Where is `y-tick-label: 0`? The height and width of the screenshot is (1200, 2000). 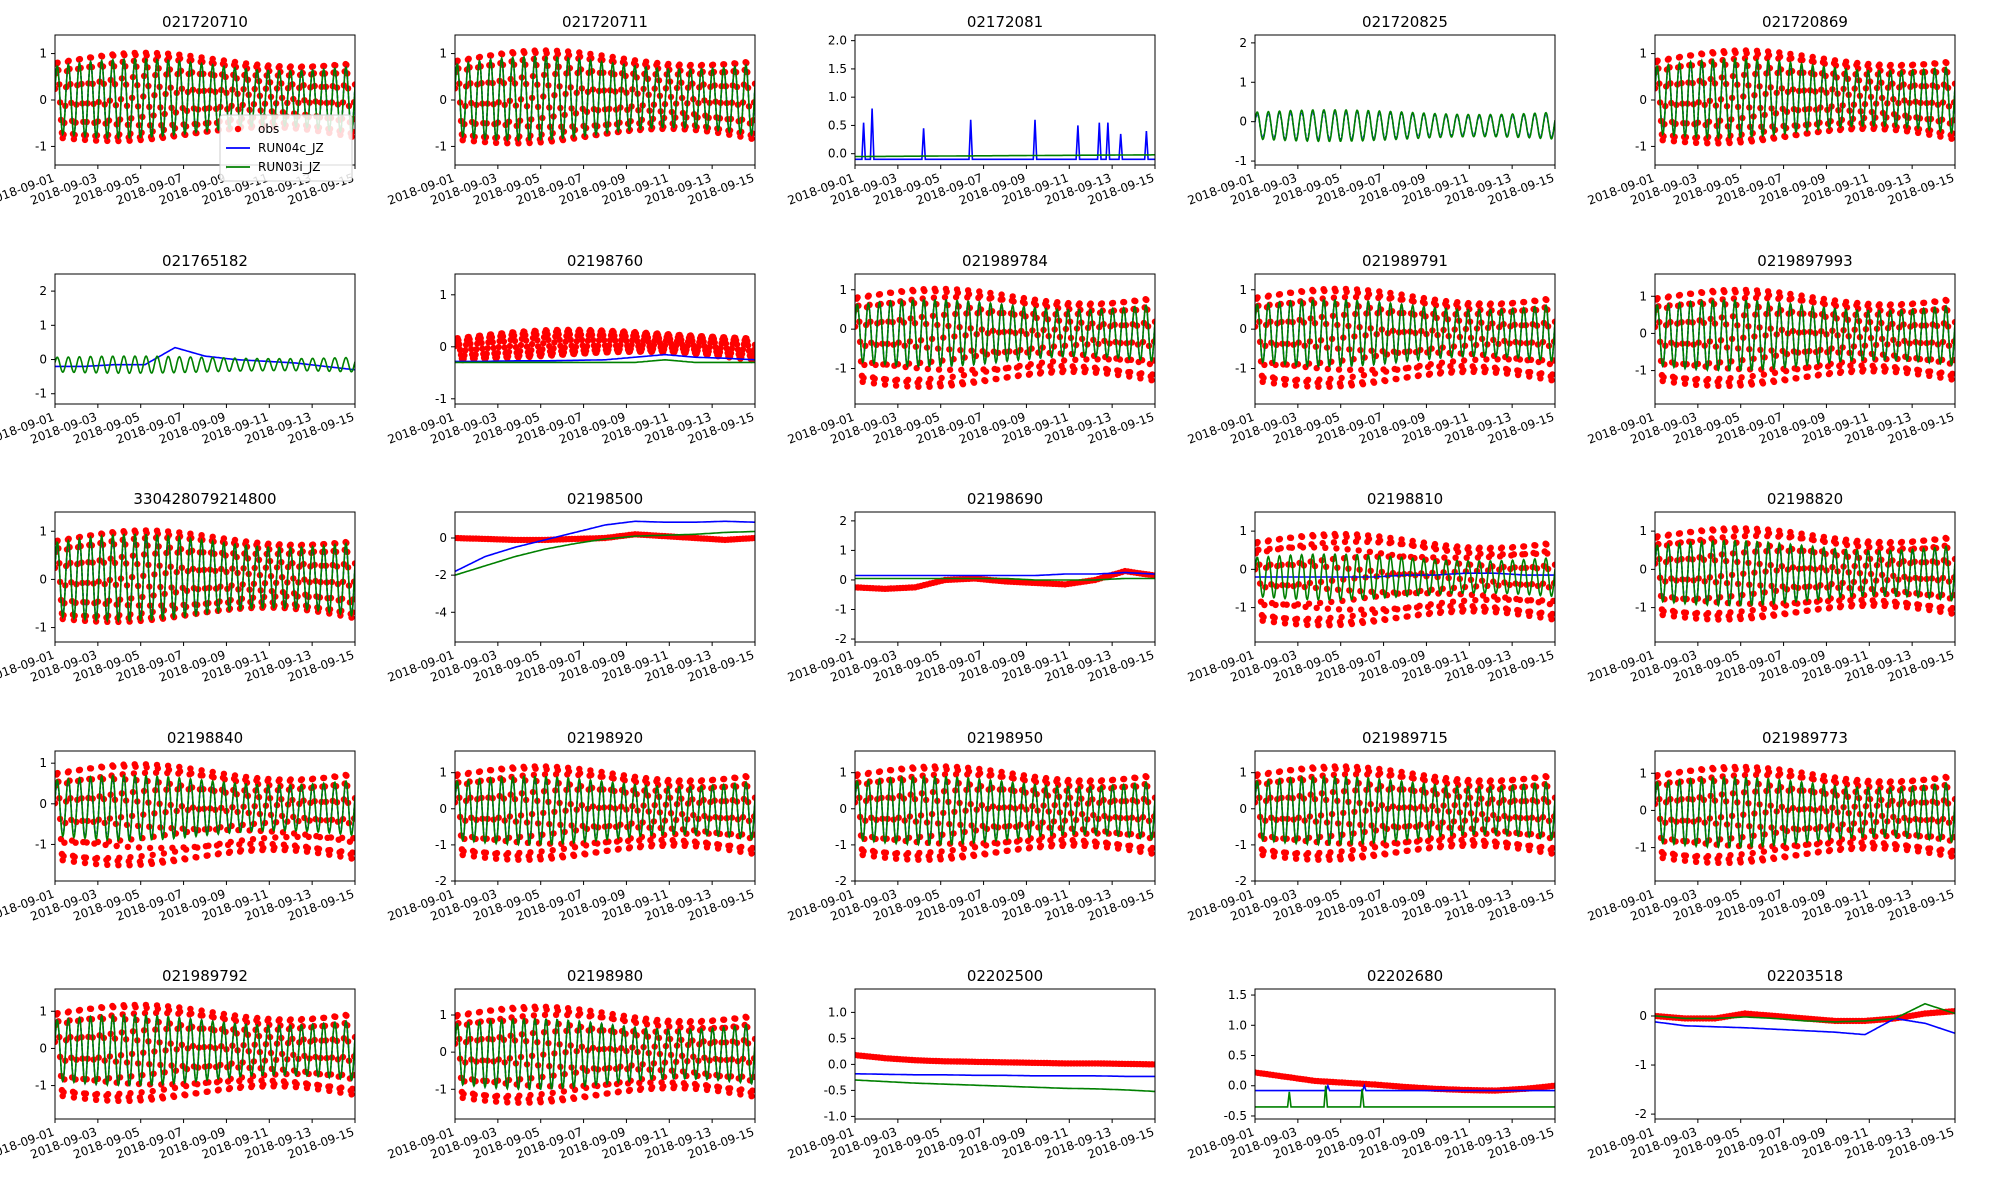
y-tick-label: 0 is located at coordinates (43, 360).